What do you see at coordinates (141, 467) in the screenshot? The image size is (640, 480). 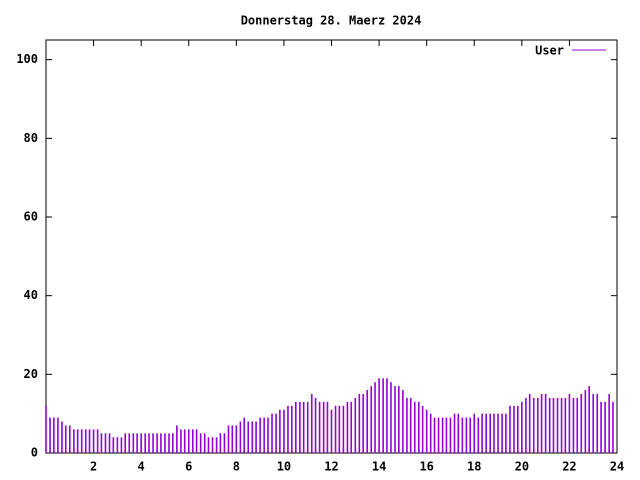 I see `x-tick-label: 4` at bounding box center [141, 467].